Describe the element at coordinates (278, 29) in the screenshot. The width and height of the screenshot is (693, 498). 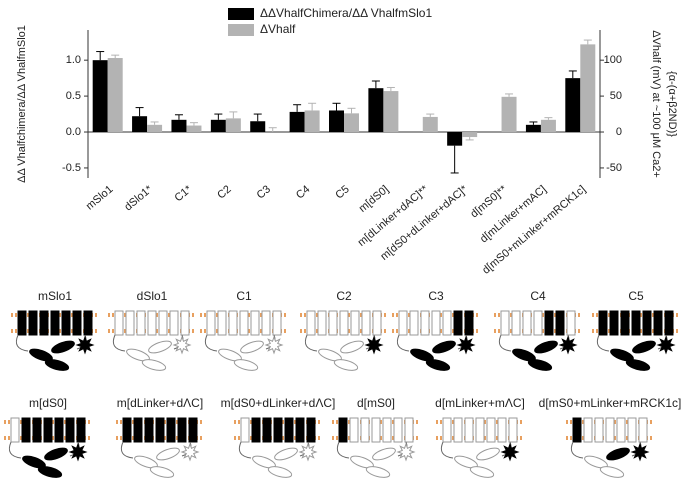
I see `legend-label: ΔVhalf` at that location.